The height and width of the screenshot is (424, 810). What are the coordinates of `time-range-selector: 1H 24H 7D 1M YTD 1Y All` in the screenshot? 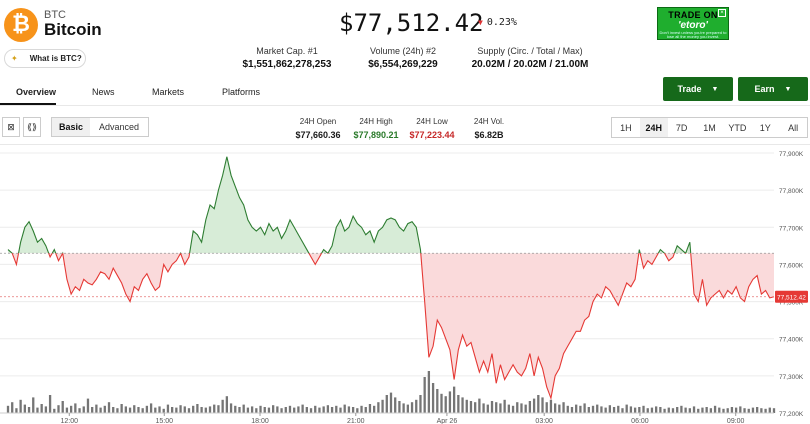 It's located at (709, 127).